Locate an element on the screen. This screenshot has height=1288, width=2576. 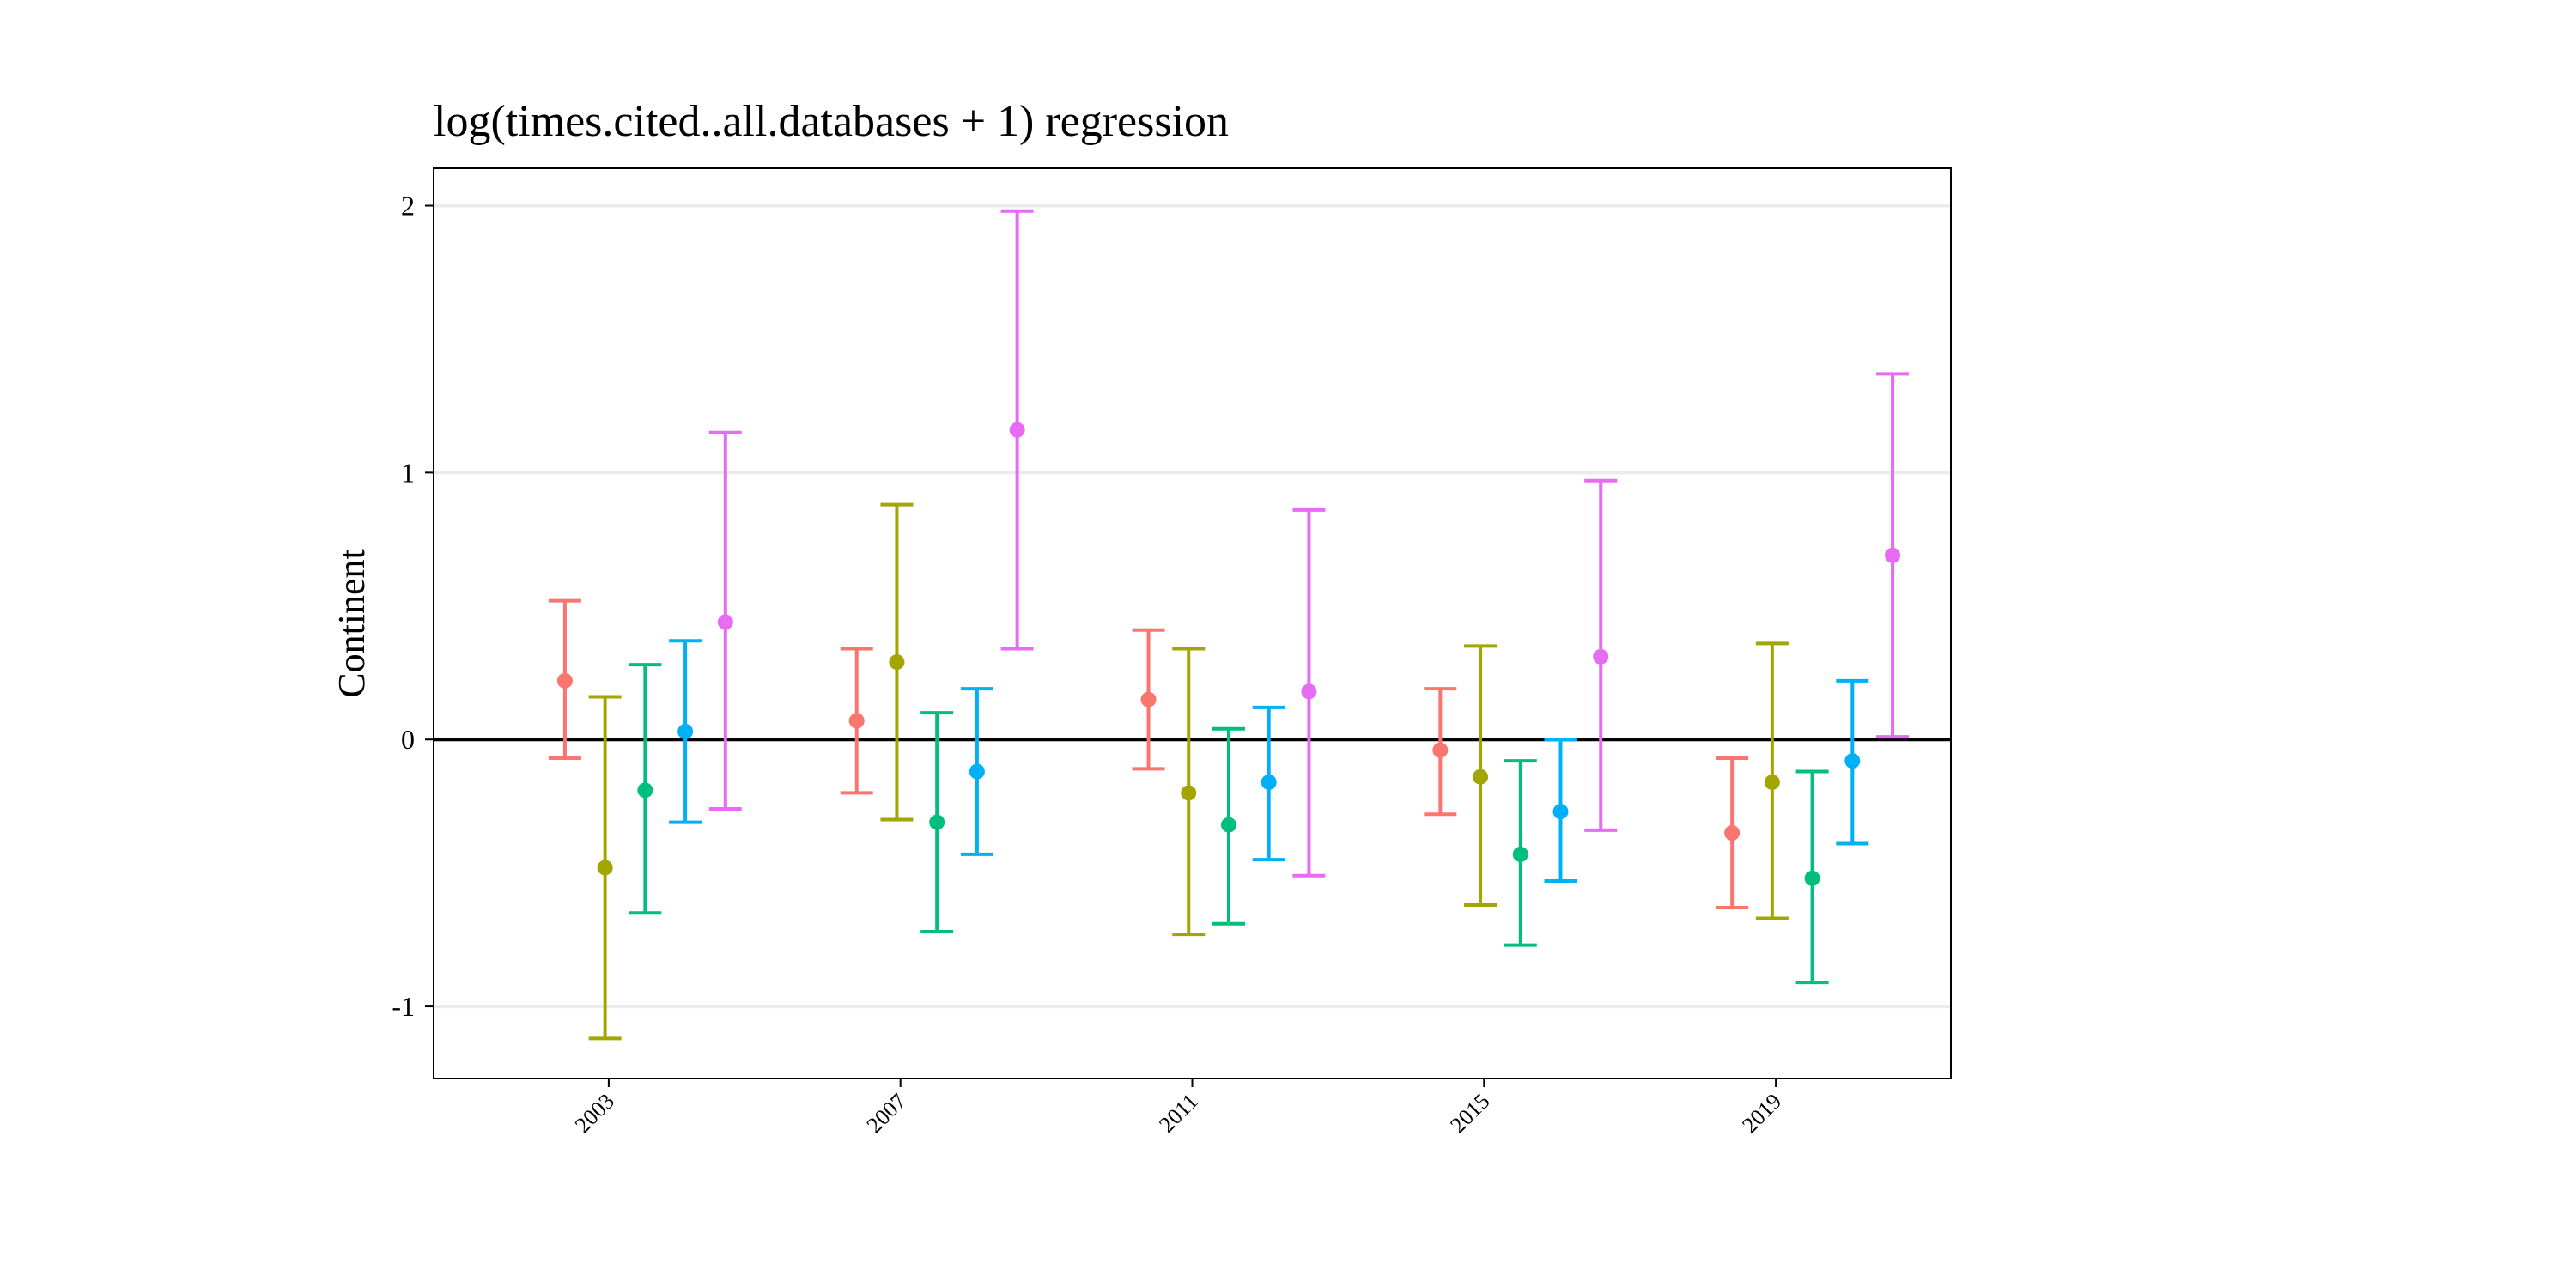
y-tick-label: -1 is located at coordinates (403, 1006).